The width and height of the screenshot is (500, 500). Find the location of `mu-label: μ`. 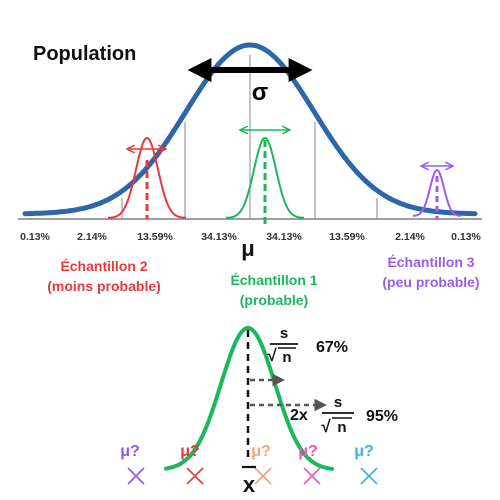

mu-label: μ is located at coordinates (247, 248).